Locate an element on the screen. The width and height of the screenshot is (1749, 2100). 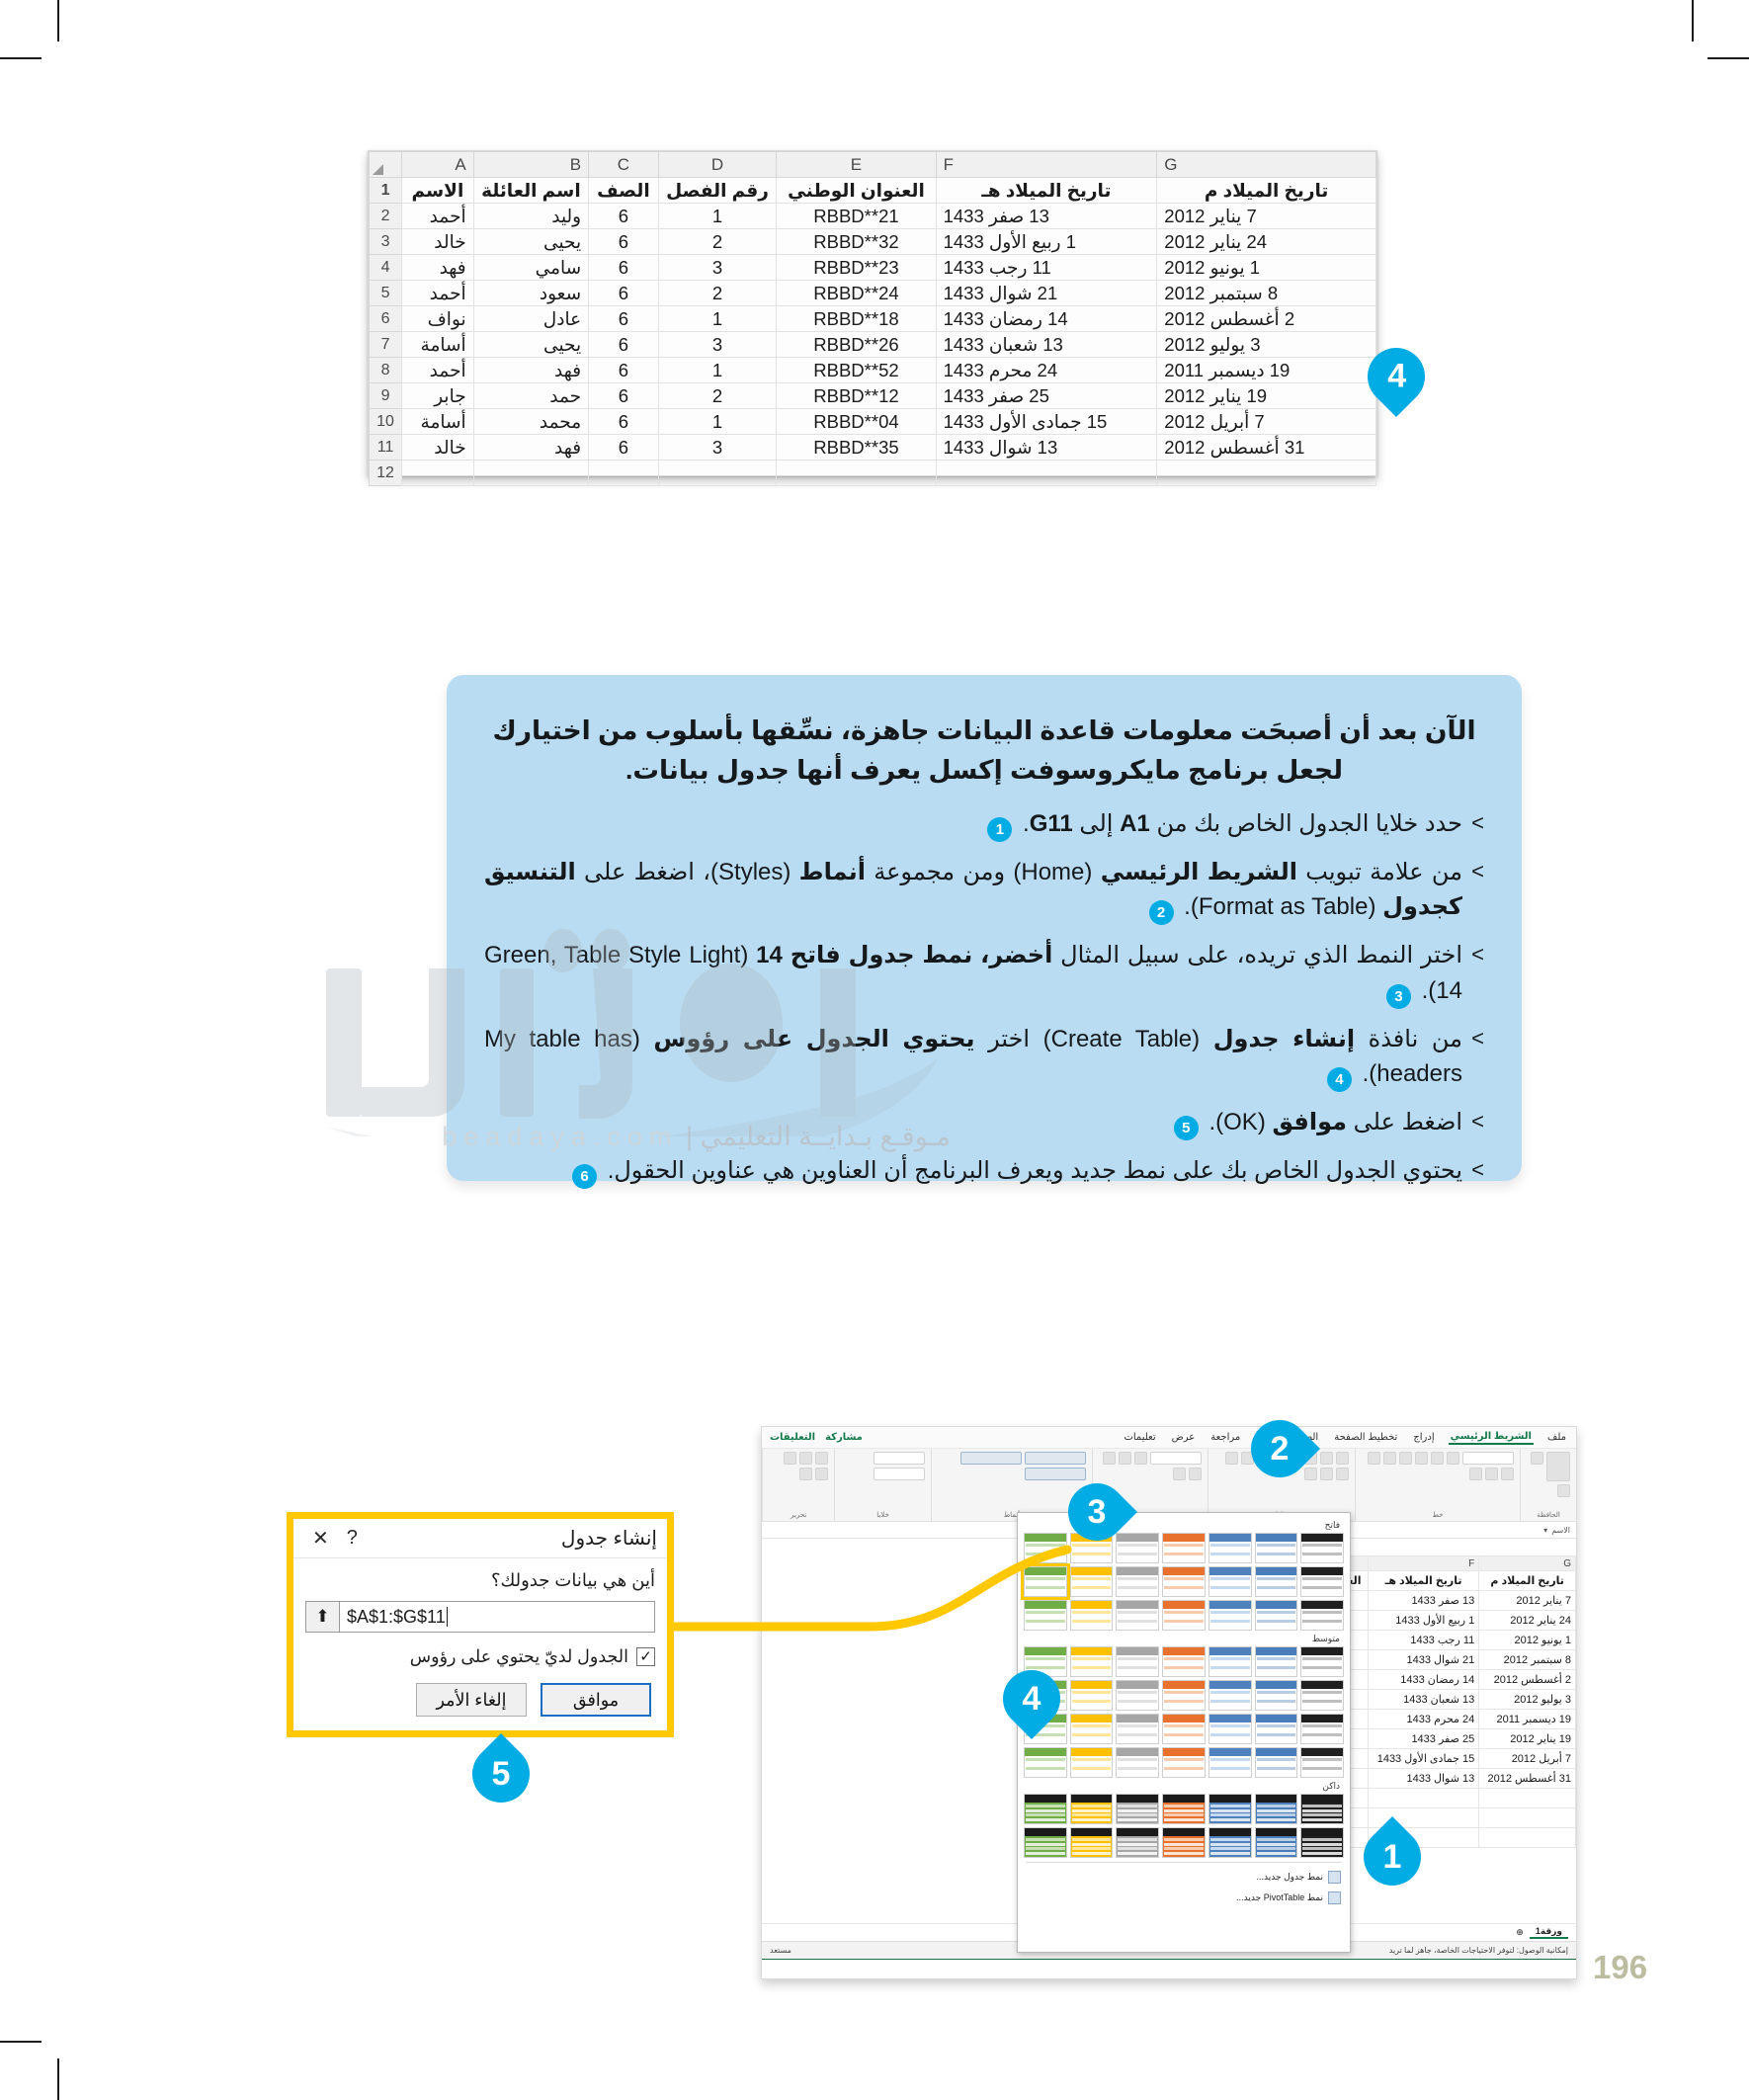
currency-icon is located at coordinates (1141, 1458).